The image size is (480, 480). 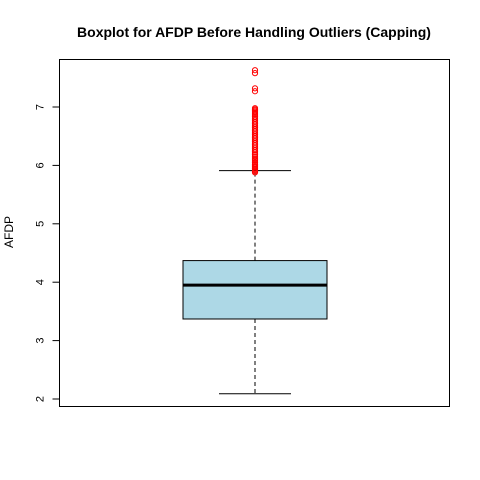 I want to click on outliers-group, so click(x=255, y=121).